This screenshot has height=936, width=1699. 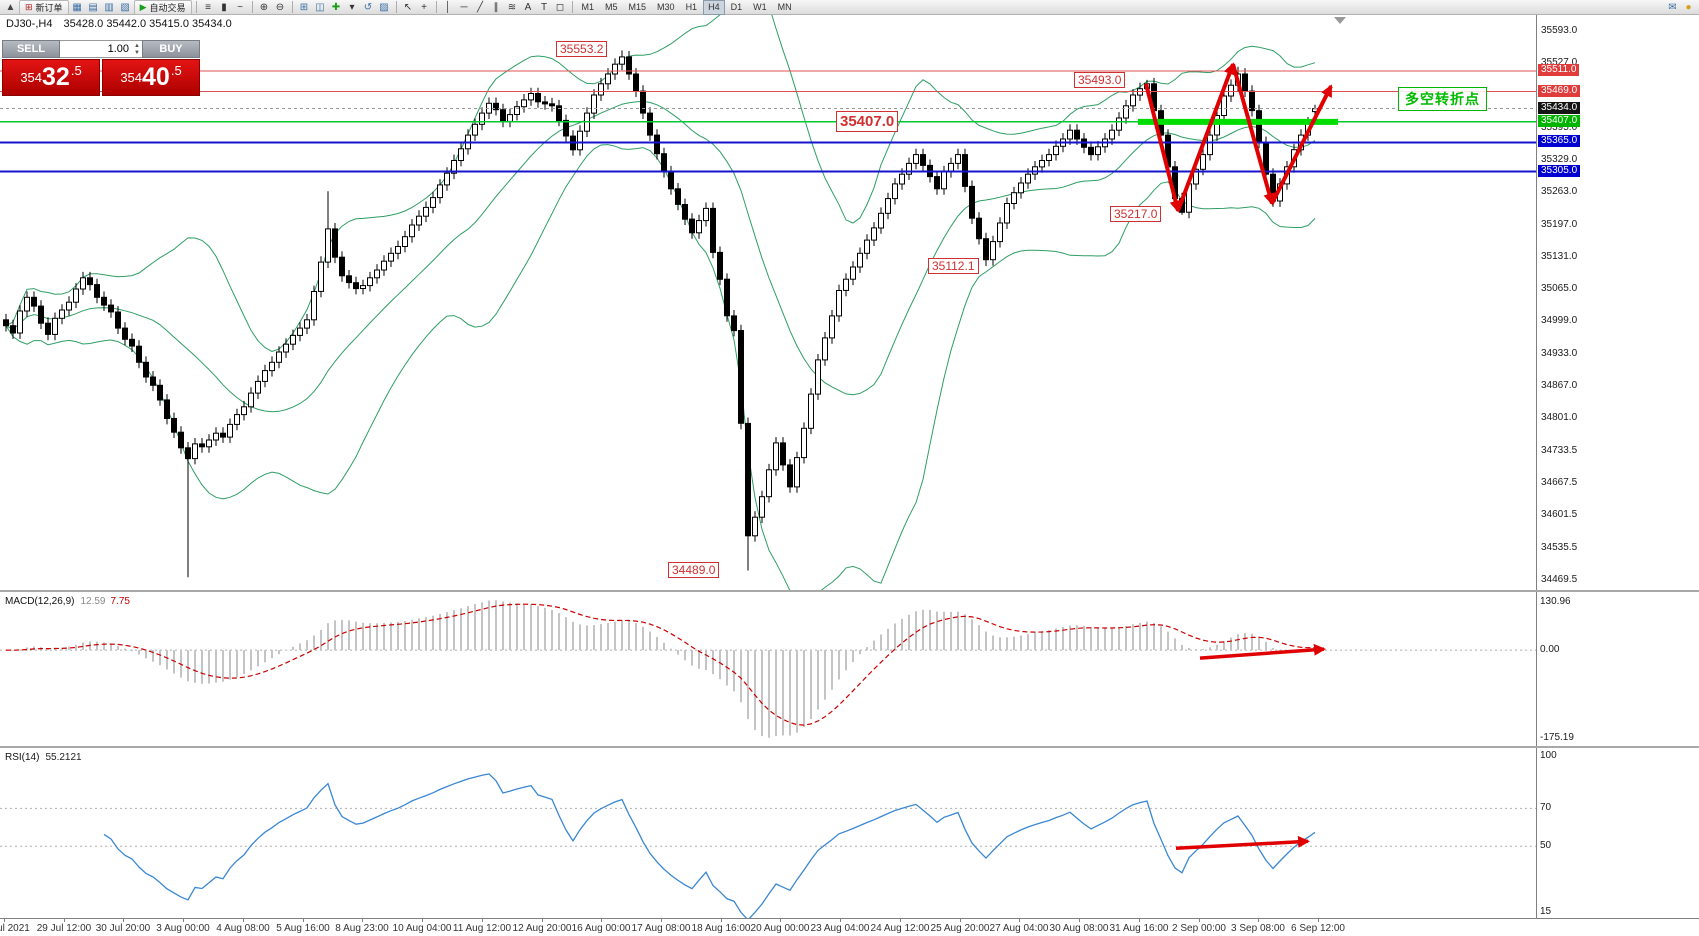 I want to click on timeframe-m15-button: M15, so click(x=637, y=7).